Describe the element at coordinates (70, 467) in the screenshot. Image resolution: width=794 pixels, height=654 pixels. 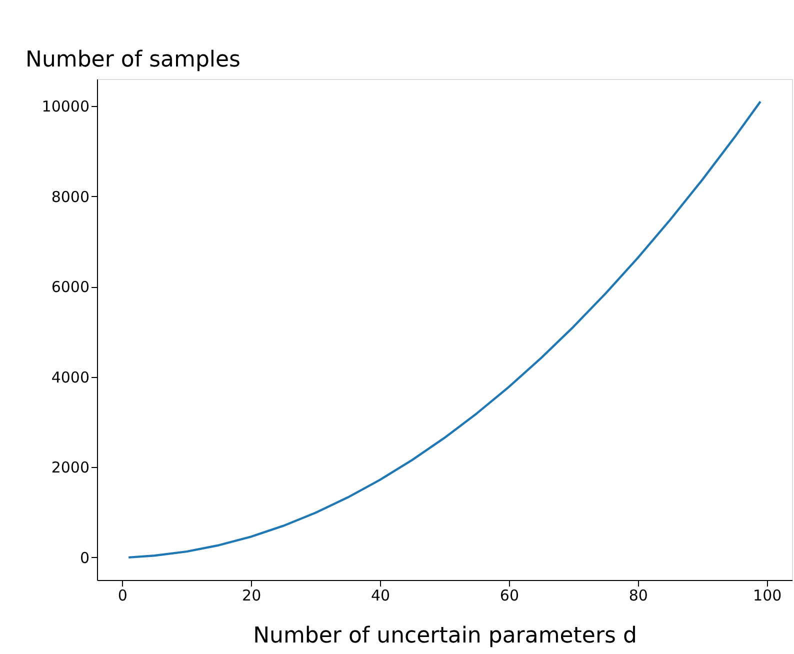
I see `y-tick-label: 2000` at that location.